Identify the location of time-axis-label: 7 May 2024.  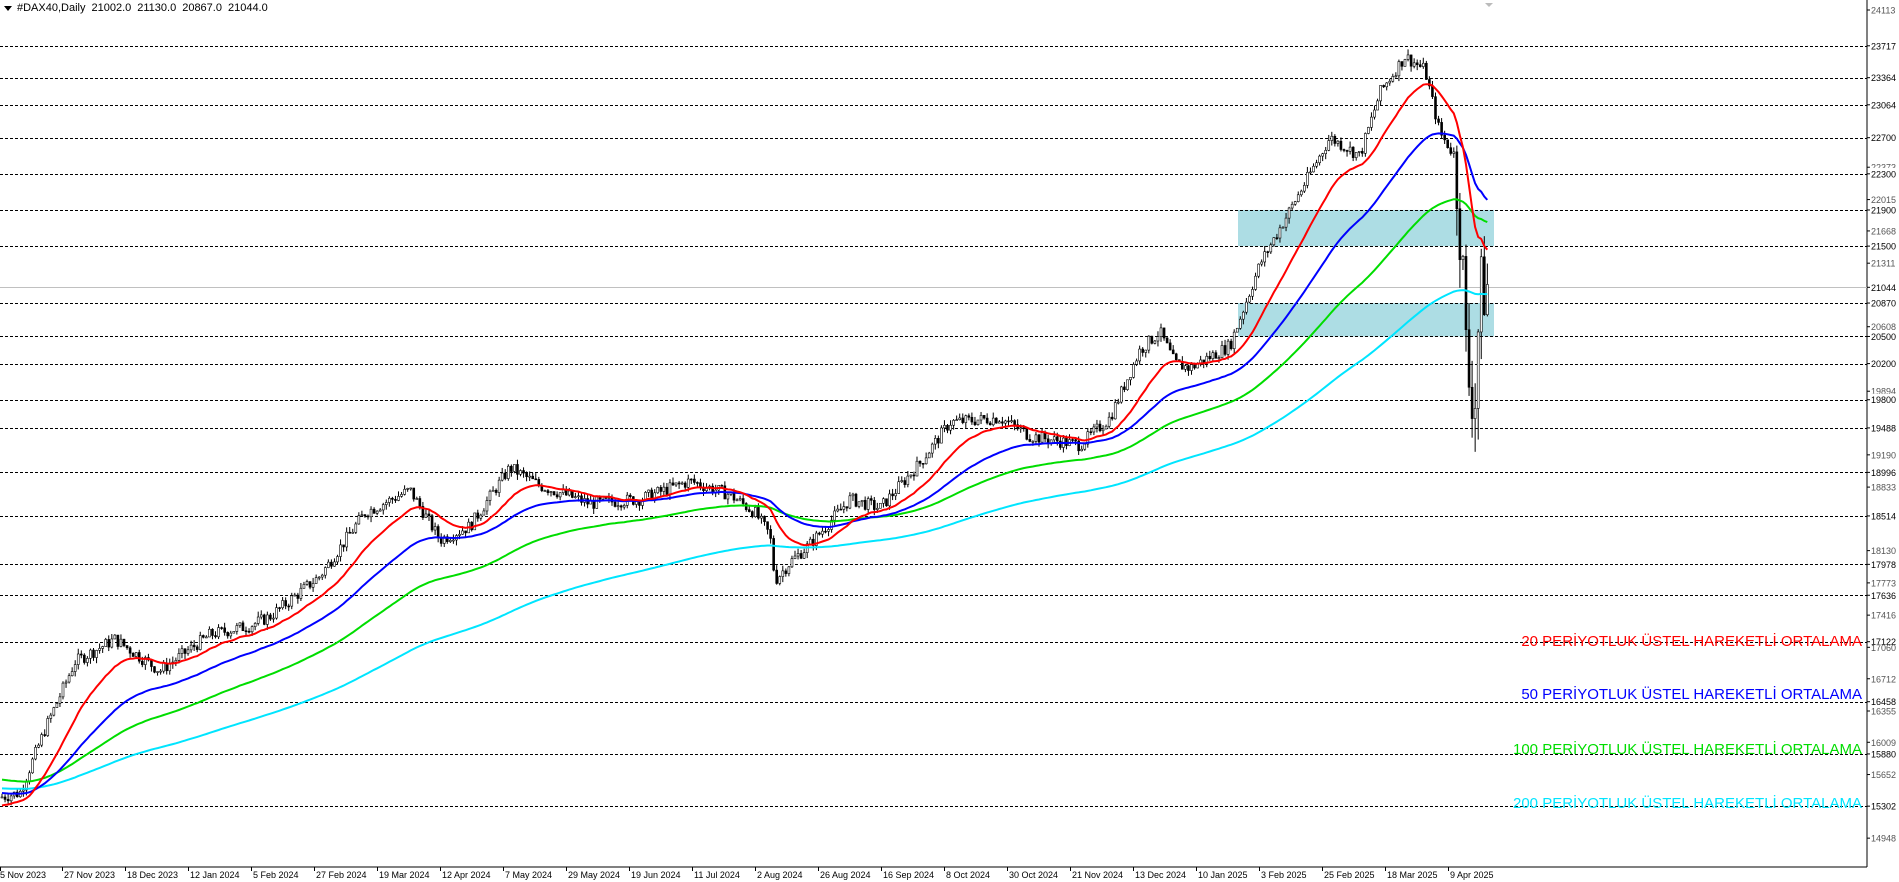
(528, 875).